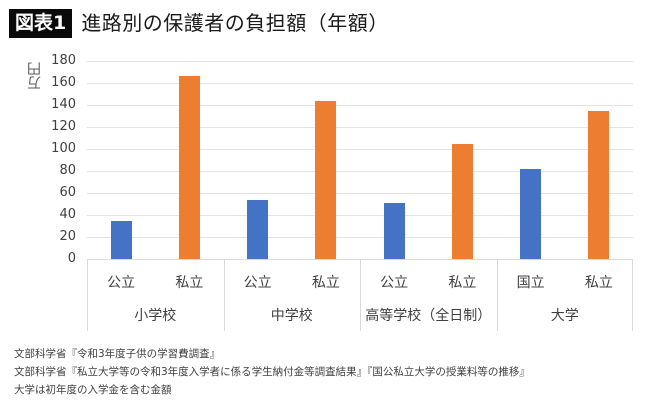 The width and height of the screenshot is (670, 402). Describe the element at coordinates (41, 23) in the screenshot. I see `figure-badge: 図表1` at that location.